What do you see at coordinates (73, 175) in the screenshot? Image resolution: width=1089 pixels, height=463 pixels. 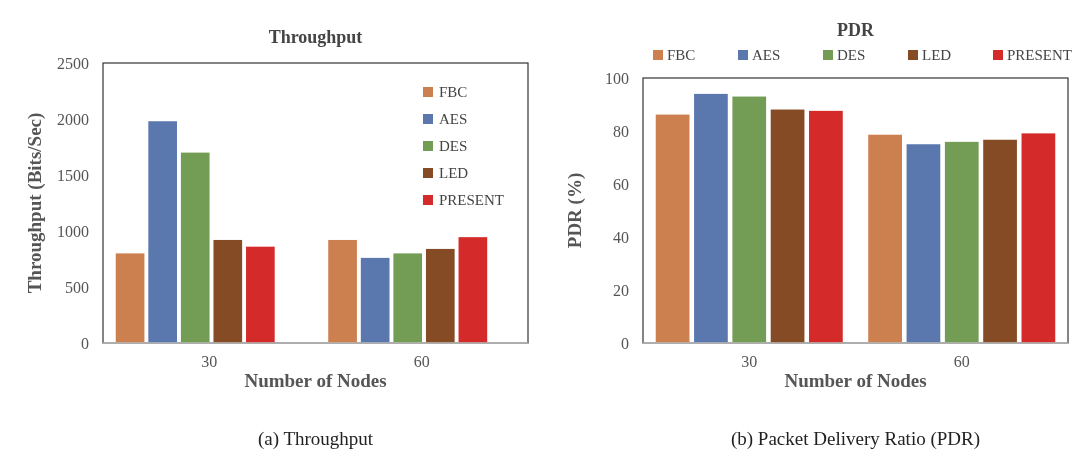 I see `y-tick-label: 1500` at bounding box center [73, 175].